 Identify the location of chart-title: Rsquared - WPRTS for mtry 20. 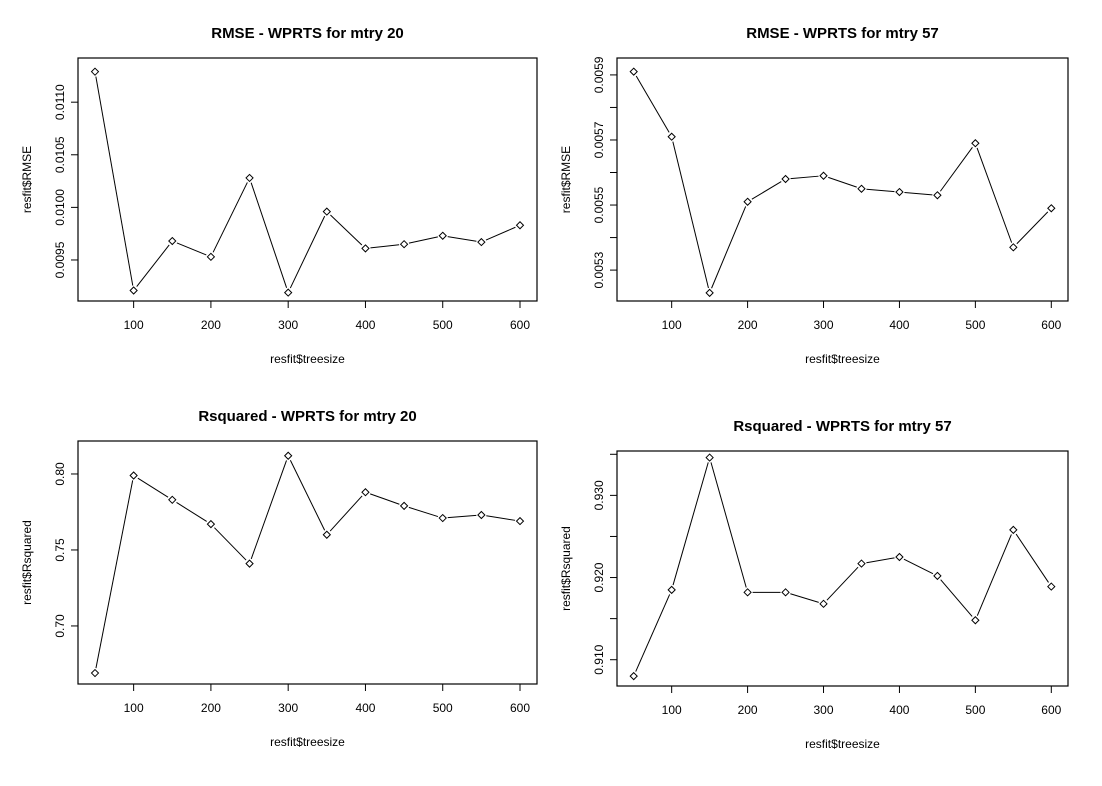
(307, 416).